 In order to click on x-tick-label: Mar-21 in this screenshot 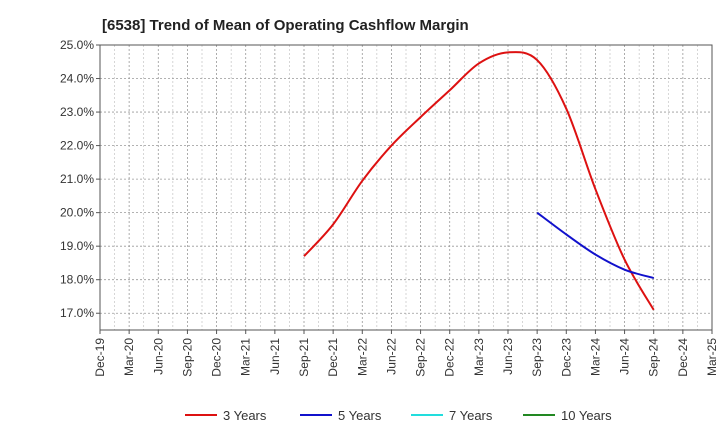, I will do `click(246, 357)`.